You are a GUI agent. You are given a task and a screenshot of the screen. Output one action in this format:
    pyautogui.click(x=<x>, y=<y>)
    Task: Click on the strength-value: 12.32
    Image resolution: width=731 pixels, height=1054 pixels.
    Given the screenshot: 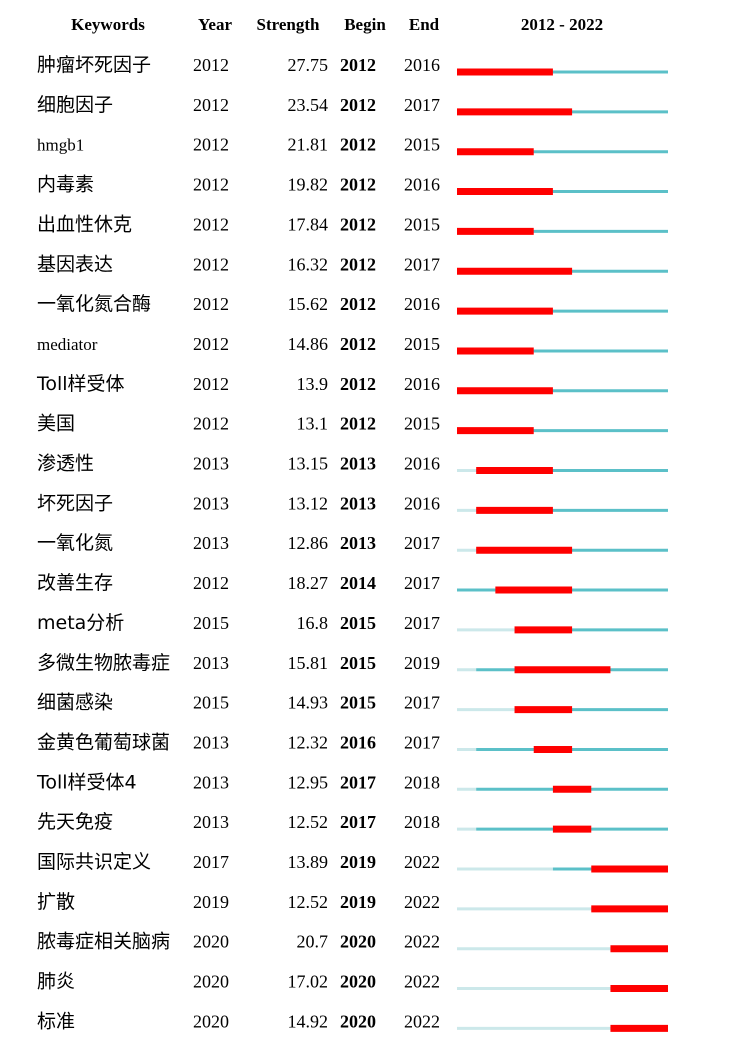 What is the action you would take?
    pyautogui.click(x=308, y=742)
    